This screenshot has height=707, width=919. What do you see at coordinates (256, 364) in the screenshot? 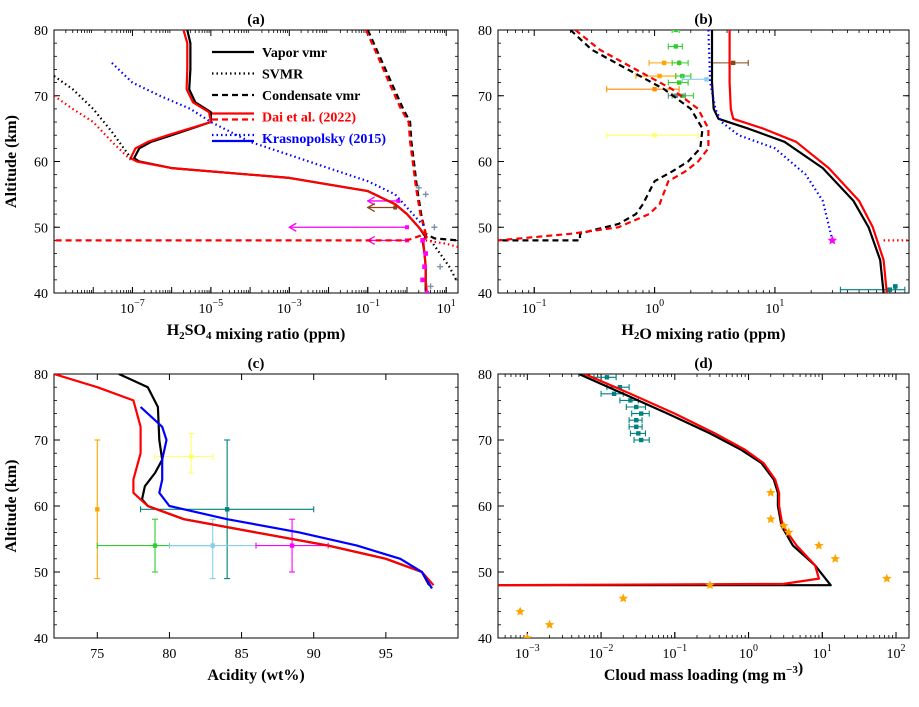
I see `panel-label: (c)` at bounding box center [256, 364].